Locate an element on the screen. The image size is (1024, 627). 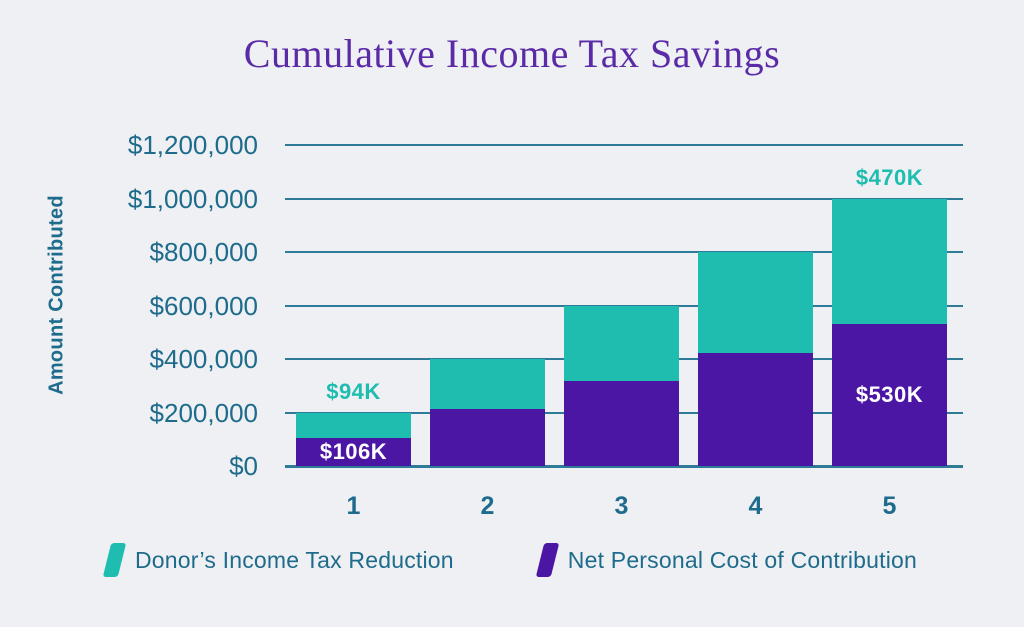
bar-value-label: $106K is located at coordinates (353, 451).